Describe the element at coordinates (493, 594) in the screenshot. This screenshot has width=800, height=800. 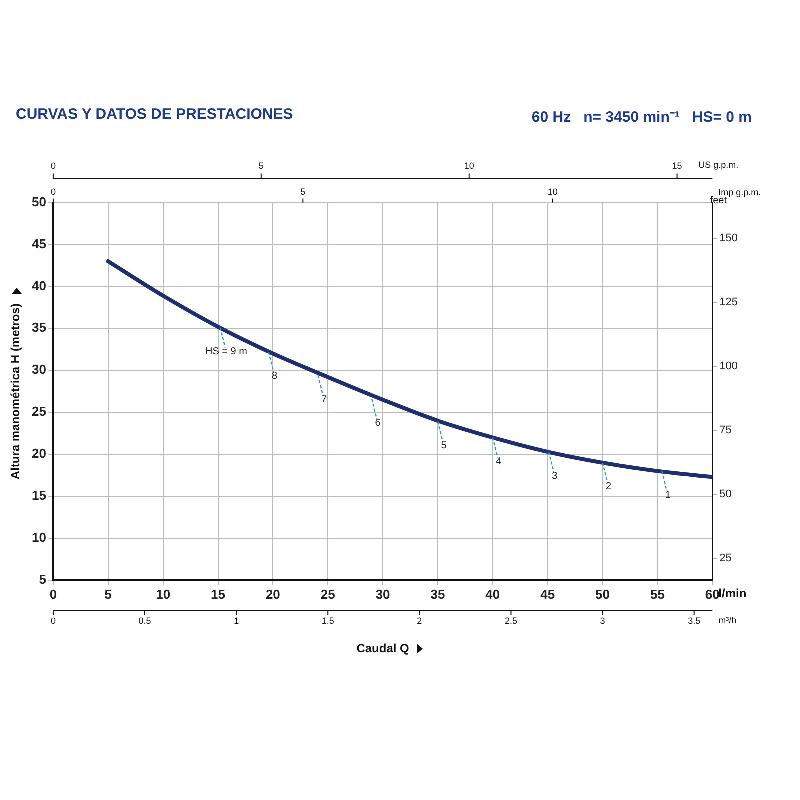
I see `x-tick-label: 40` at that location.